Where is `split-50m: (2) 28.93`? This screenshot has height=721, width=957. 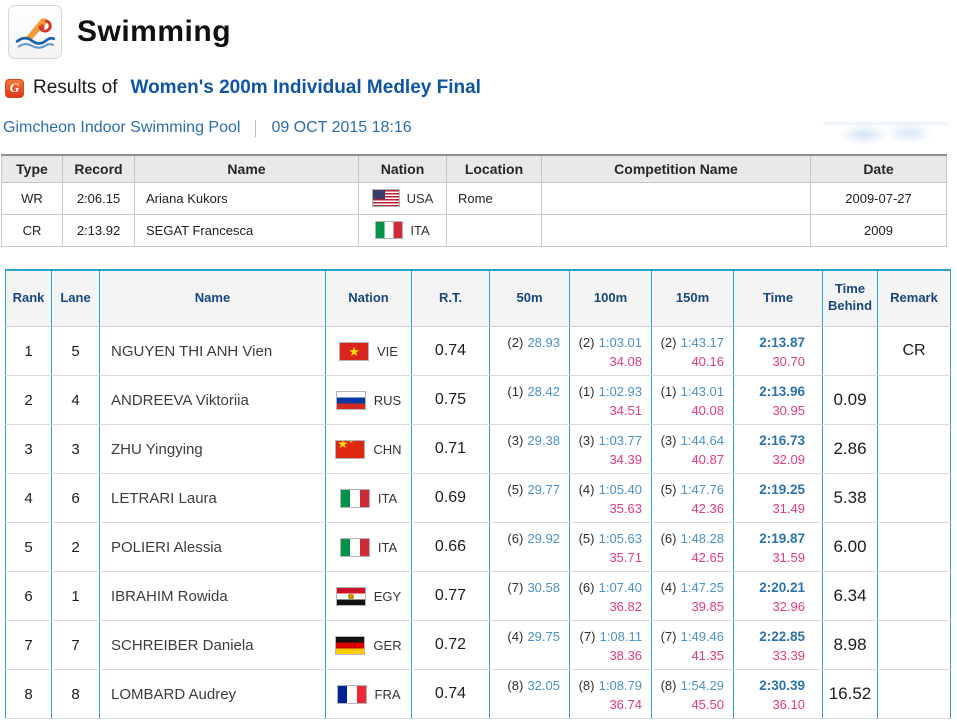
split-50m: (2) 28.93 is located at coordinates (529, 351).